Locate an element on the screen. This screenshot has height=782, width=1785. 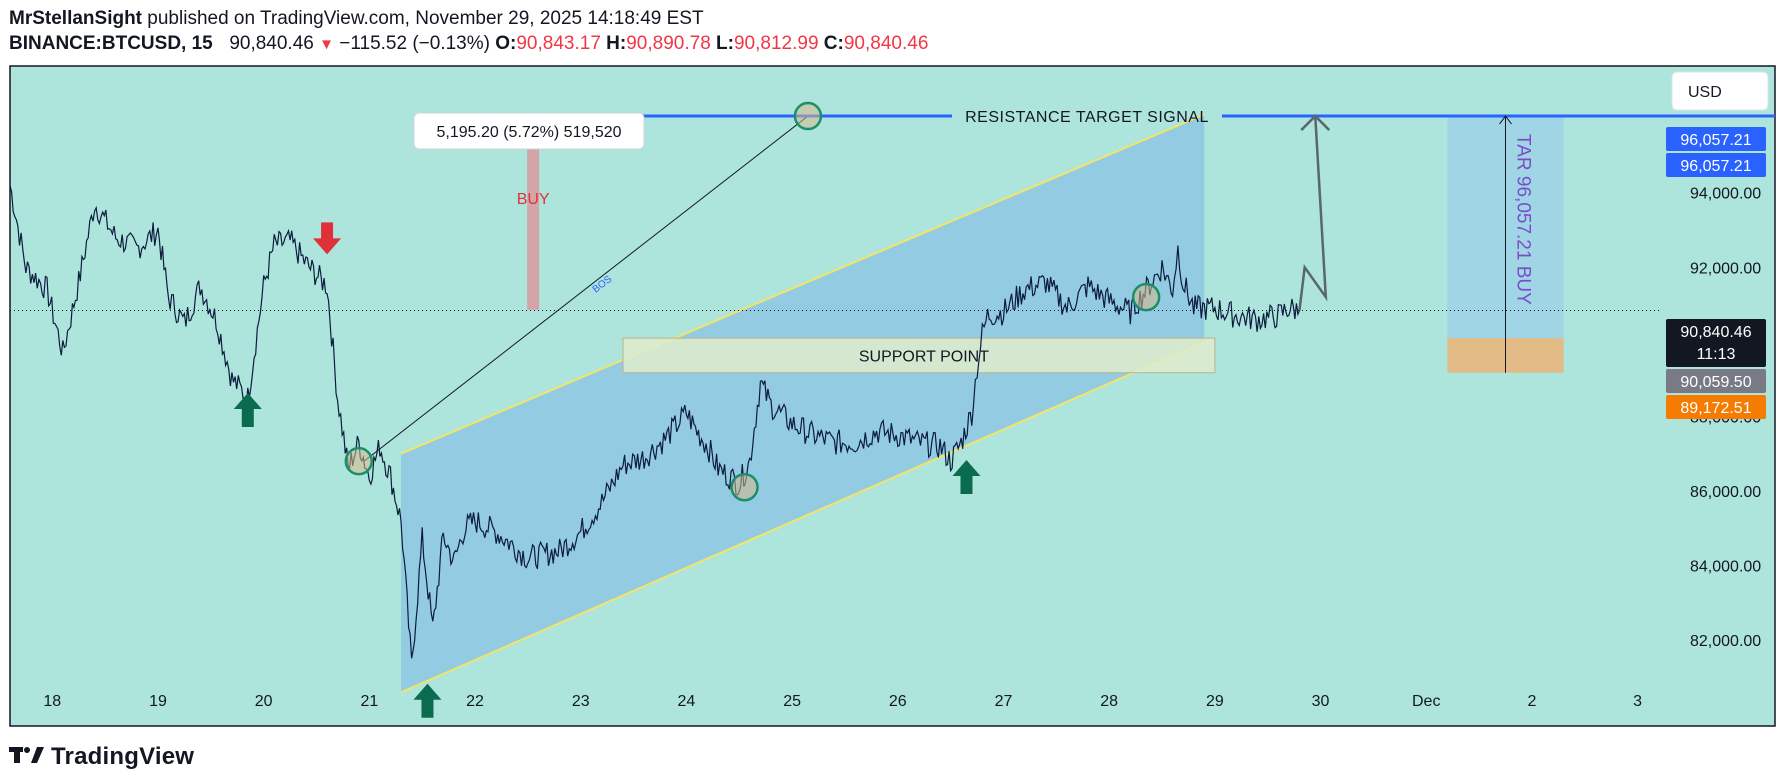
price-label-text-5: 89,172.51 is located at coordinates (1715, 408).